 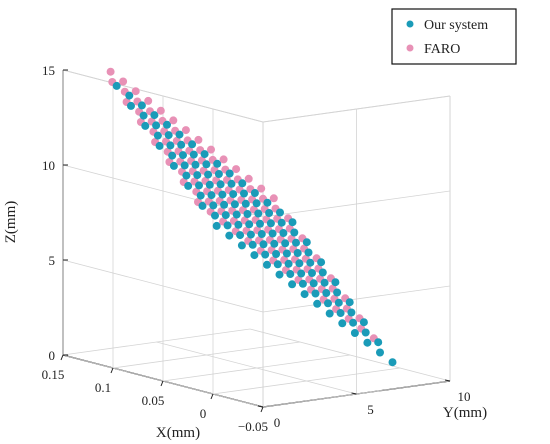 I want to click on x-tick-label: 0.05, so click(x=153, y=400).